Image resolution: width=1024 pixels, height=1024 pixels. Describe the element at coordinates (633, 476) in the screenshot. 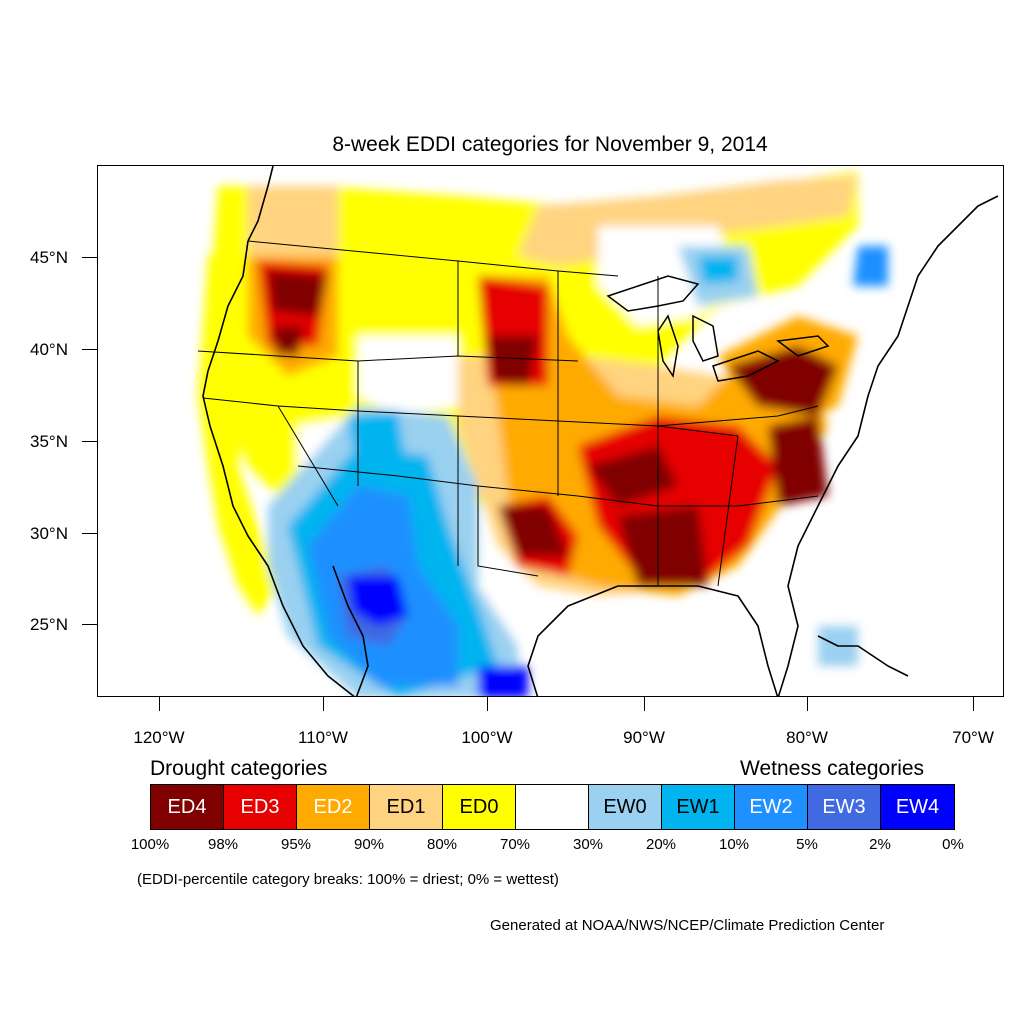

I see `region-ed4-ok2` at that location.